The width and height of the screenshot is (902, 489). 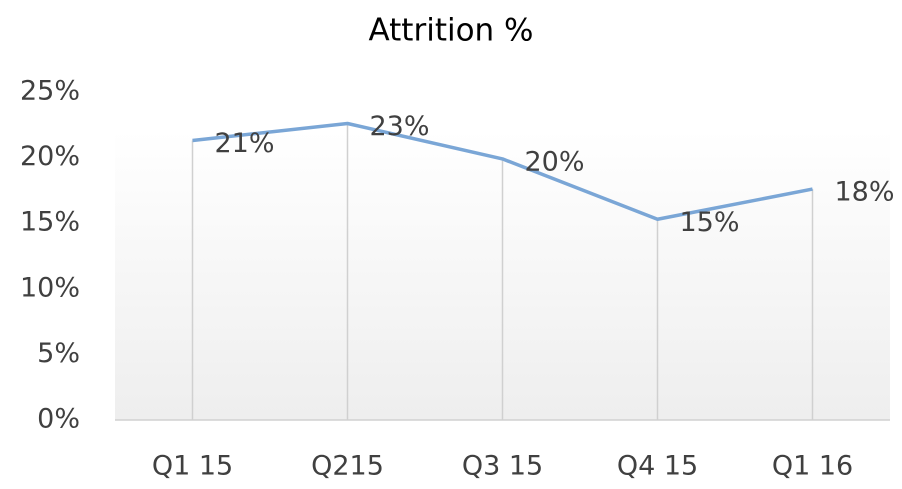 I want to click on data-label: 15%, so click(x=710, y=222).